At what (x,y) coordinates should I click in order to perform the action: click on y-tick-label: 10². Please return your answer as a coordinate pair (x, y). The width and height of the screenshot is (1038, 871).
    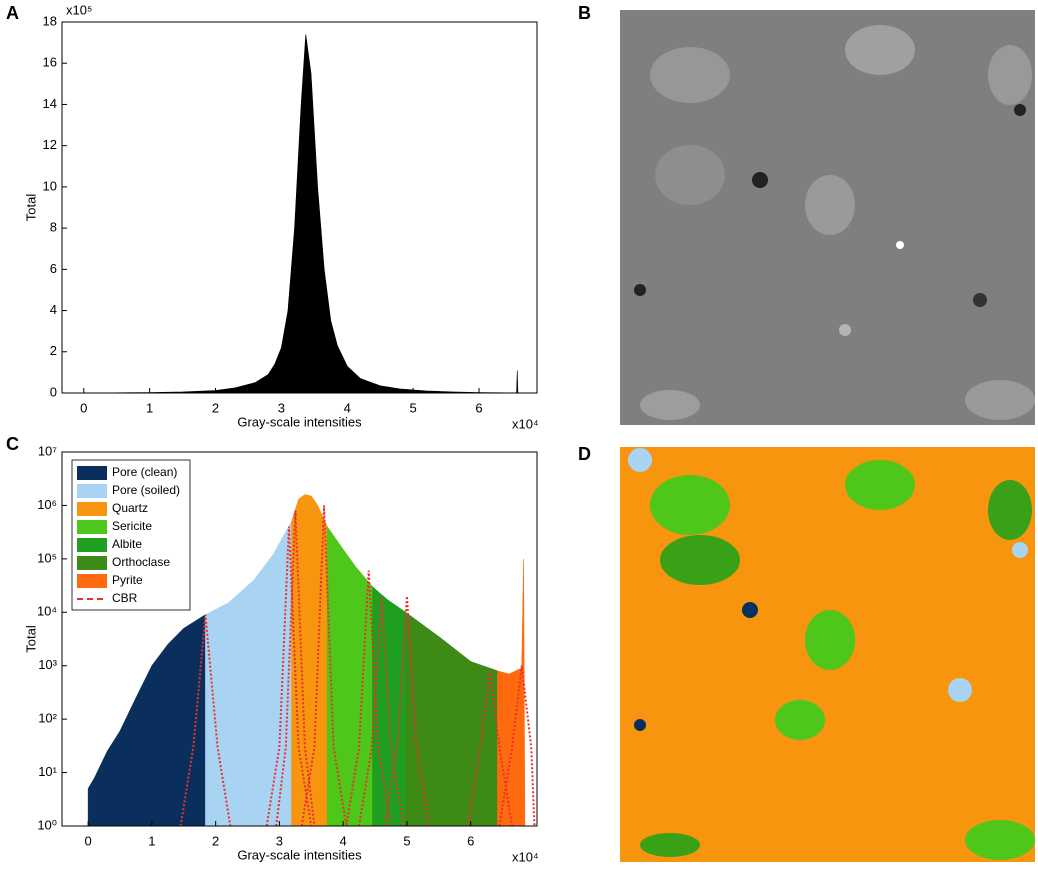
    Looking at the image, I should click on (47, 718).